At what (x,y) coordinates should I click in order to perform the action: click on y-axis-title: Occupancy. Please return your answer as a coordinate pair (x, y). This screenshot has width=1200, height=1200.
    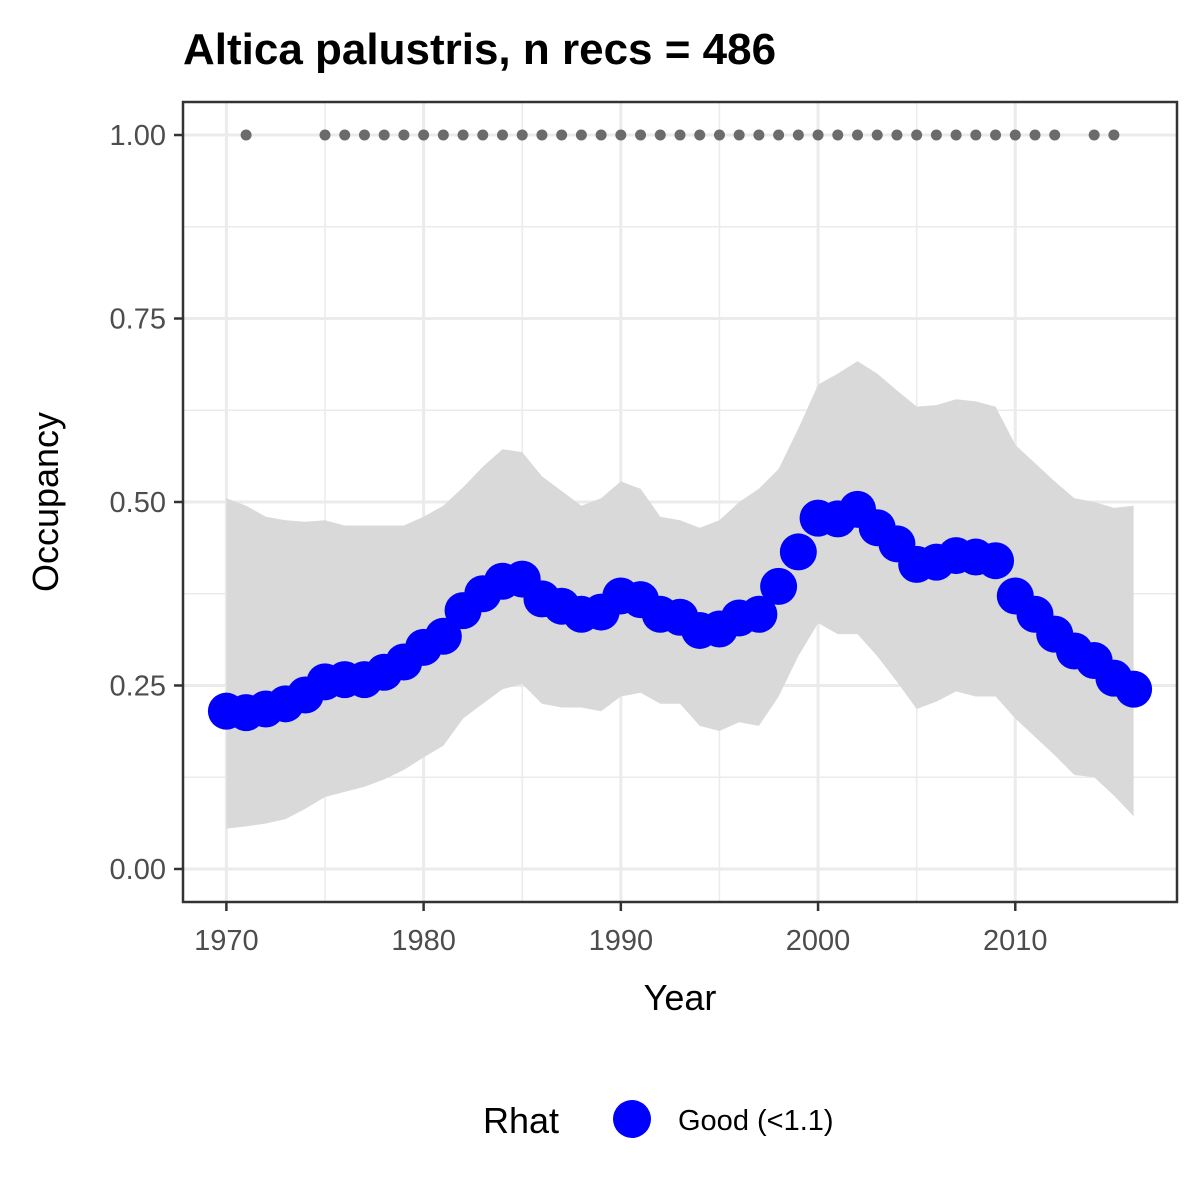
    Looking at the image, I should click on (45, 502).